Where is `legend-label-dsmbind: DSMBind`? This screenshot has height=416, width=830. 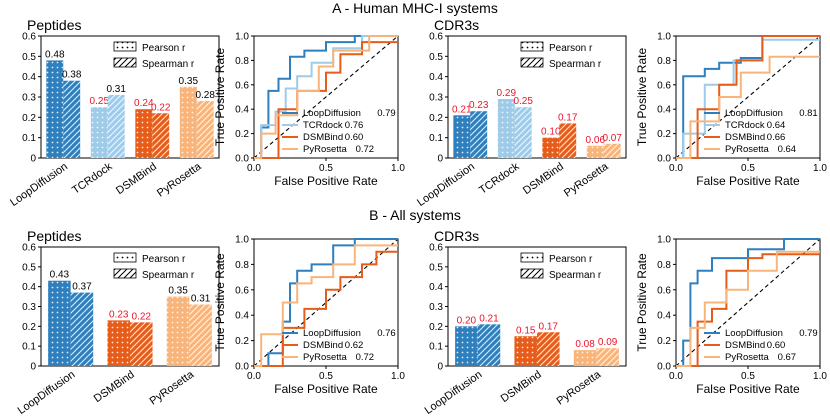 legend-label-dsmbind: DSMBind is located at coordinates (745, 137).